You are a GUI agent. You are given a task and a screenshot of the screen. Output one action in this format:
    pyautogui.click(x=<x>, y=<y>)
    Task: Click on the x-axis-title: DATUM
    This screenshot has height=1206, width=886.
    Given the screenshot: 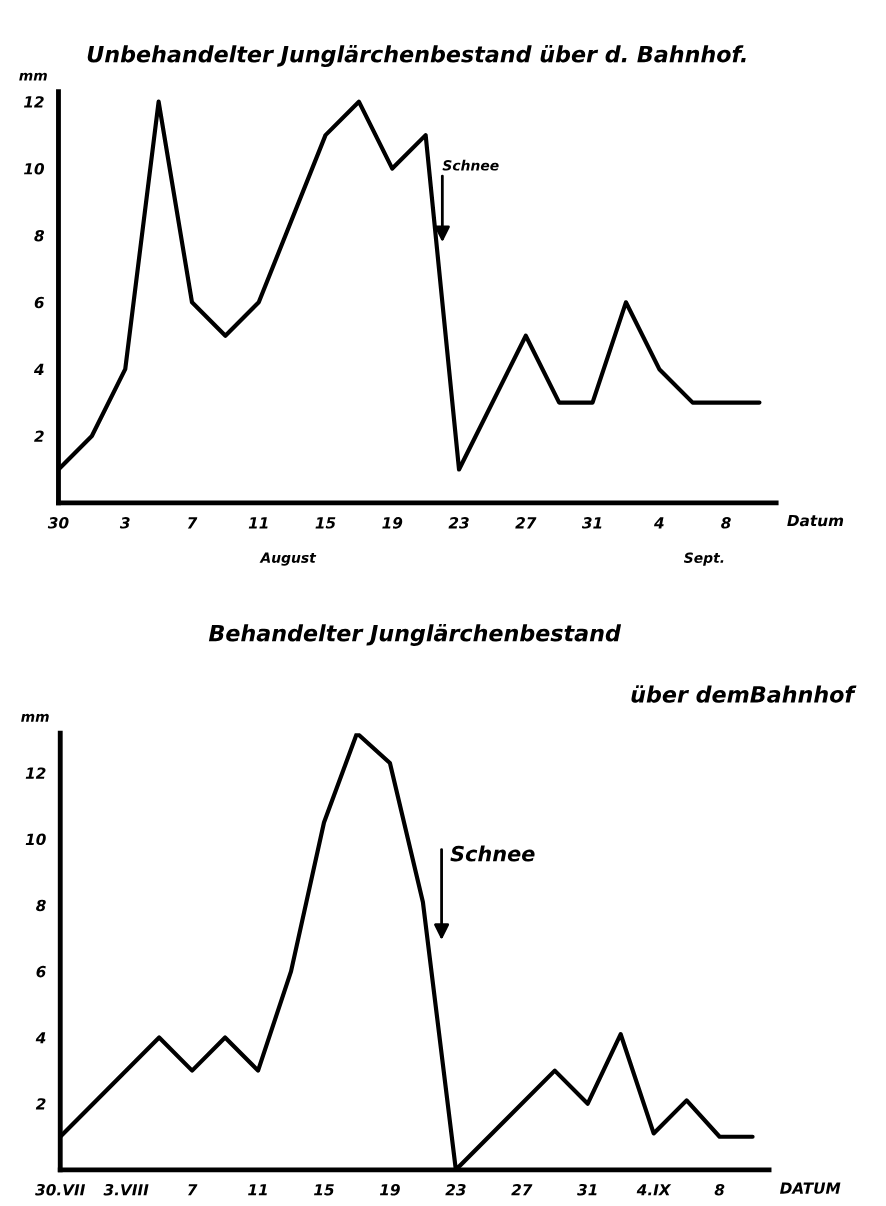 What is the action you would take?
    pyautogui.click(x=810, y=1188)
    